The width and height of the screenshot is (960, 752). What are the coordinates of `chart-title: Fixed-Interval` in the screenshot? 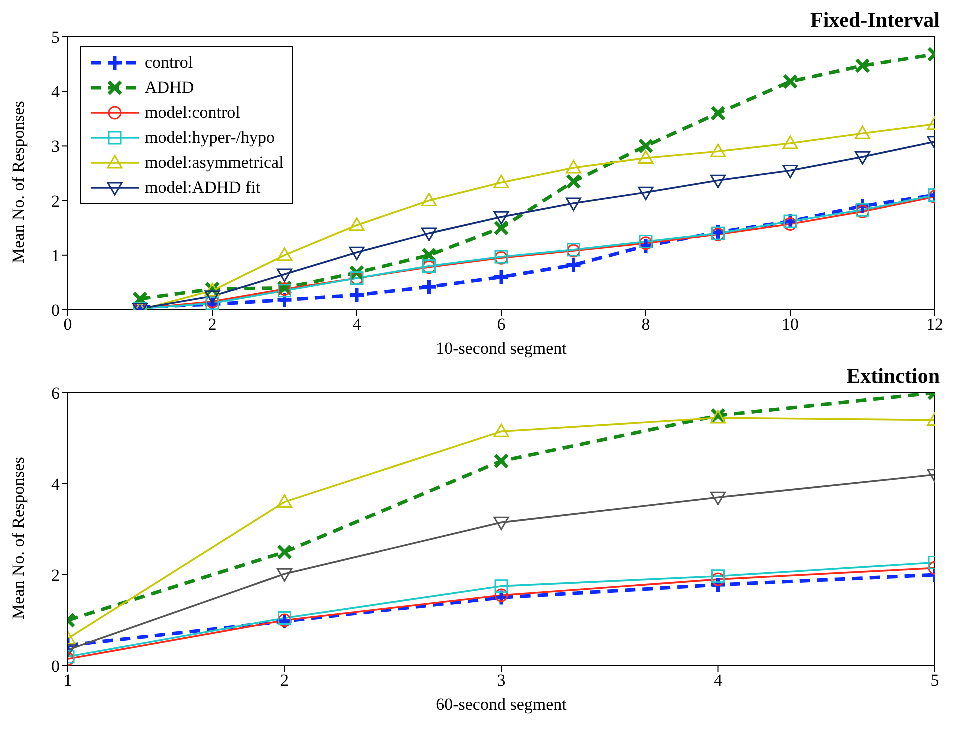 It's located at (875, 20).